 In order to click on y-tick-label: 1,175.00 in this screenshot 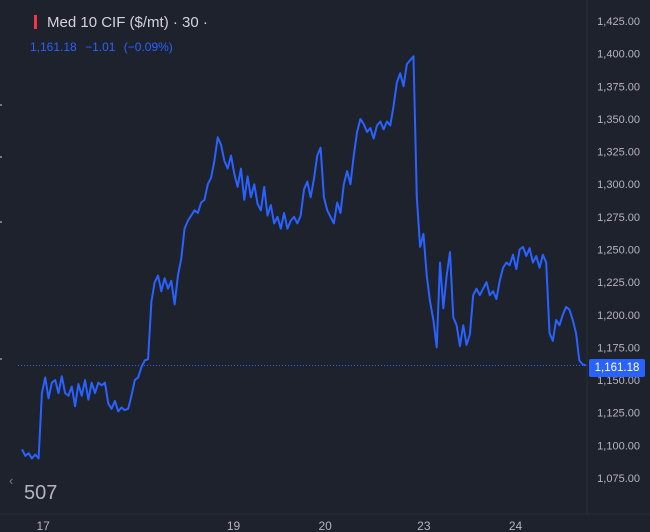, I will do `click(618, 348)`.